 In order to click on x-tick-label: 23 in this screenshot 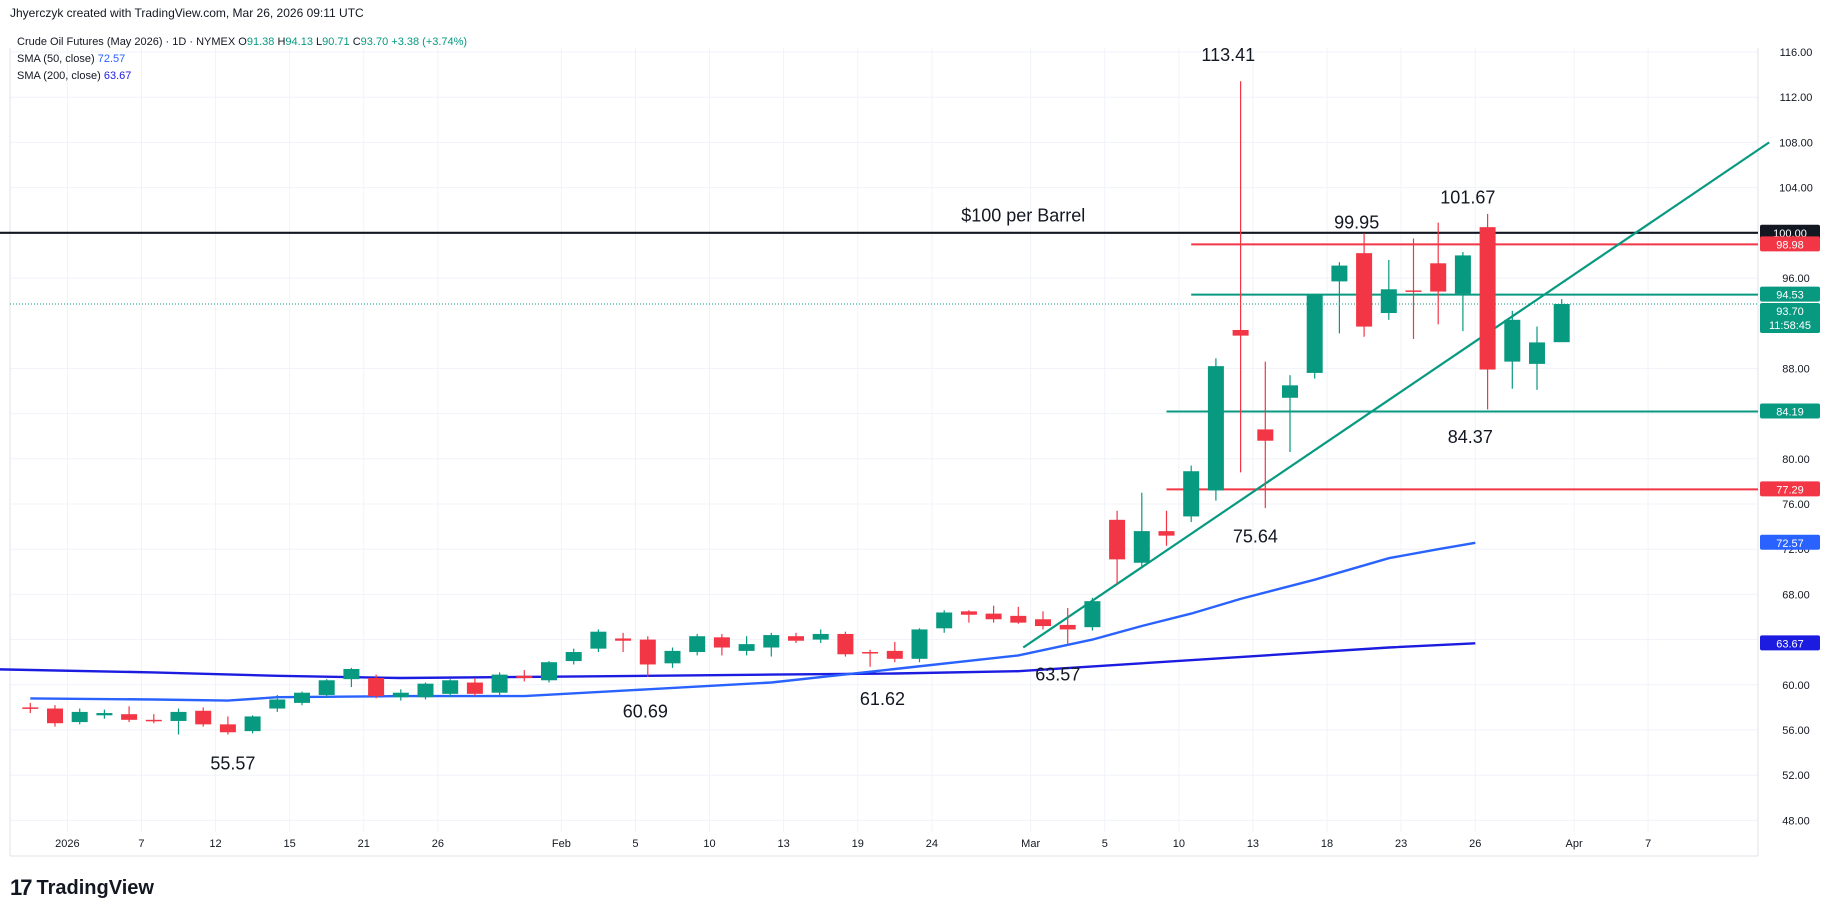, I will do `click(1401, 844)`.